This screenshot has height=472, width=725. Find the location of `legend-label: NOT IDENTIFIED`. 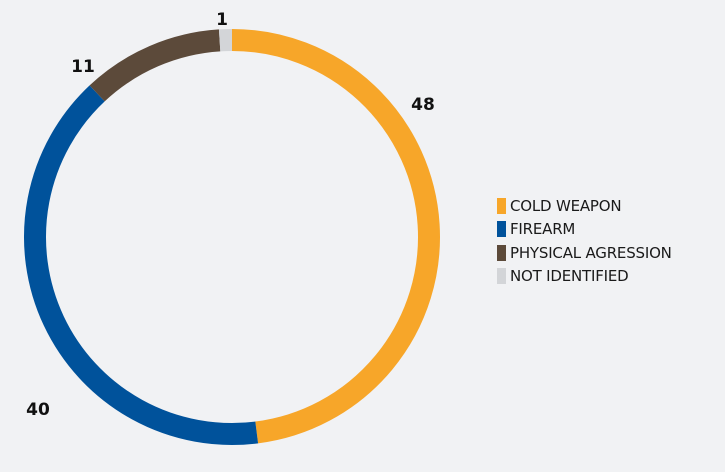

legend-label: NOT IDENTIFIED is located at coordinates (569, 276).